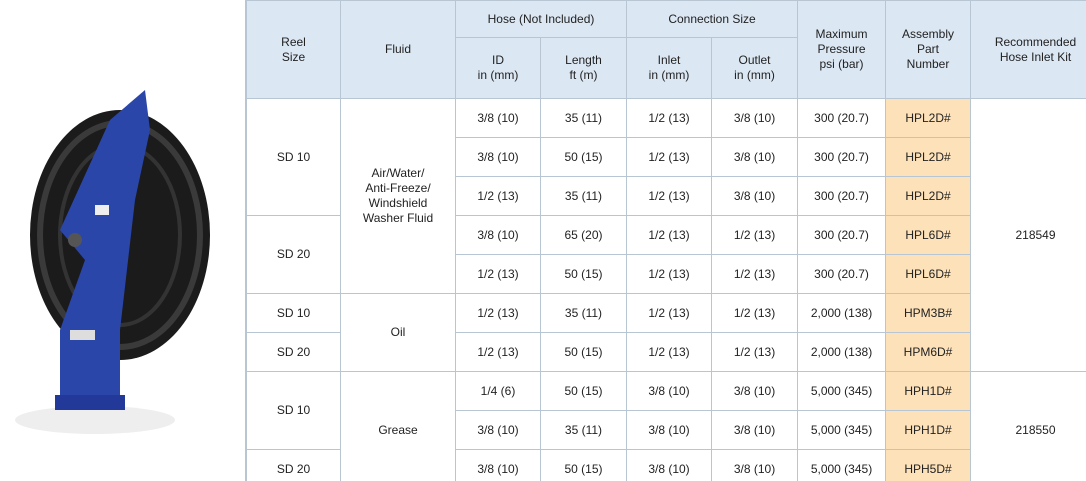 This screenshot has height=481, width=1086. I want to click on header-cell: Length ft (m), so click(583, 68).